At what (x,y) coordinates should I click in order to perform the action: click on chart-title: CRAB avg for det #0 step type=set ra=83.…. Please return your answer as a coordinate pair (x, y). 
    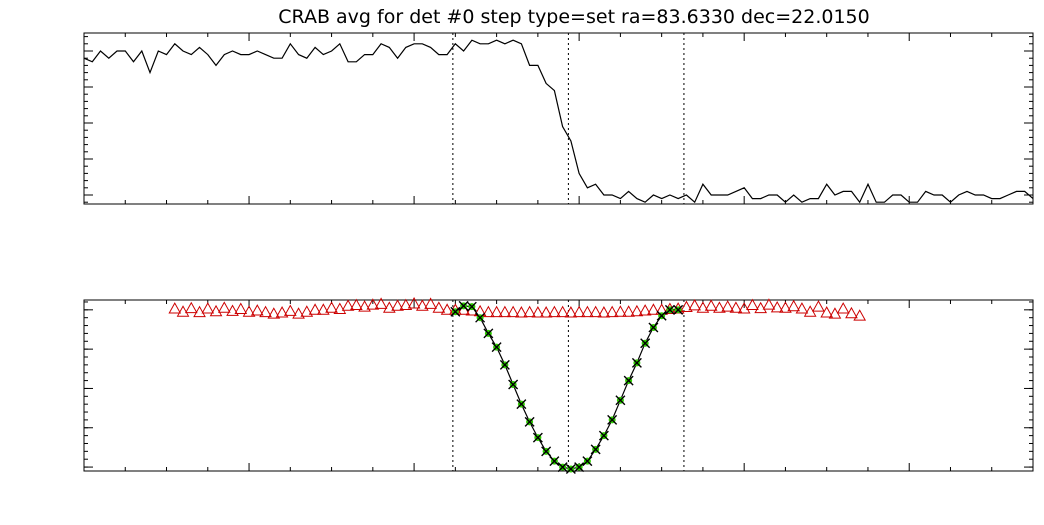
    Looking at the image, I should click on (573, 17).